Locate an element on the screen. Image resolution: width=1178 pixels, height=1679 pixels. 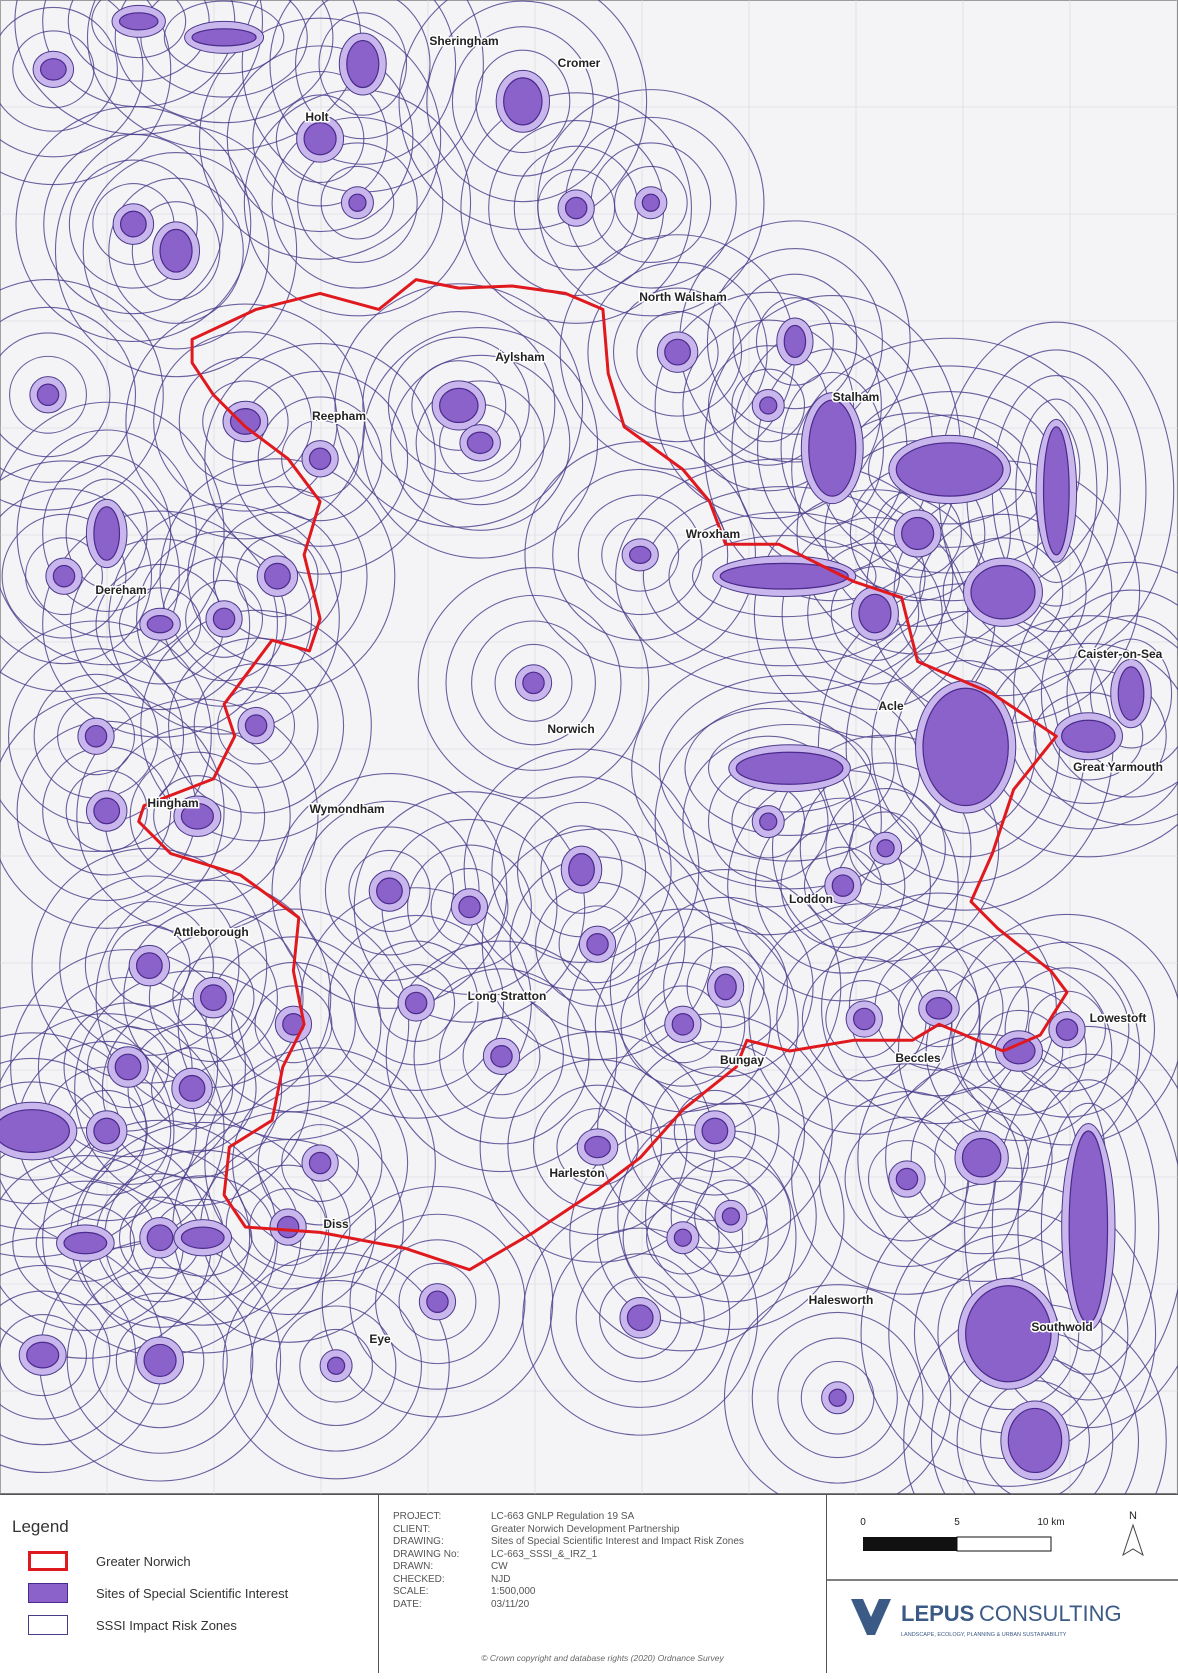
place-label: Holt is located at coordinates (316, 117).